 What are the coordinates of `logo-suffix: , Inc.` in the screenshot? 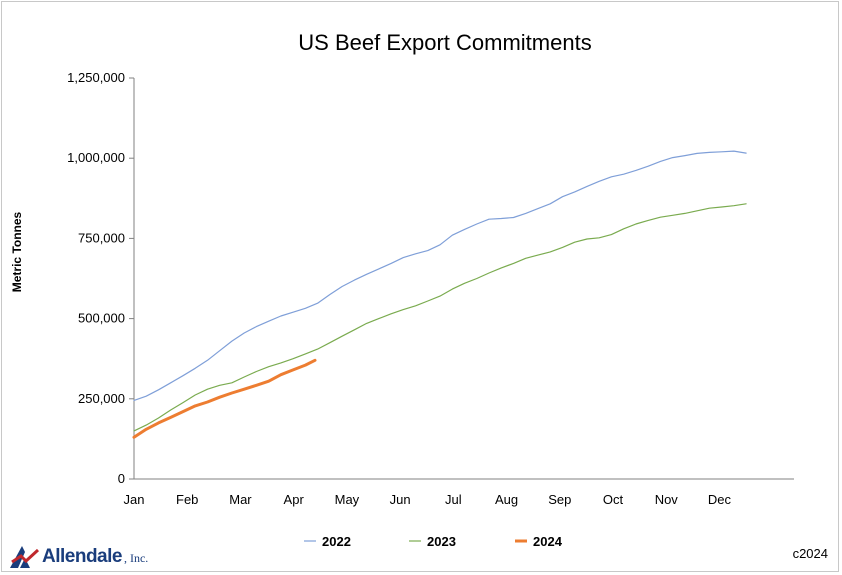 It's located at (136, 558).